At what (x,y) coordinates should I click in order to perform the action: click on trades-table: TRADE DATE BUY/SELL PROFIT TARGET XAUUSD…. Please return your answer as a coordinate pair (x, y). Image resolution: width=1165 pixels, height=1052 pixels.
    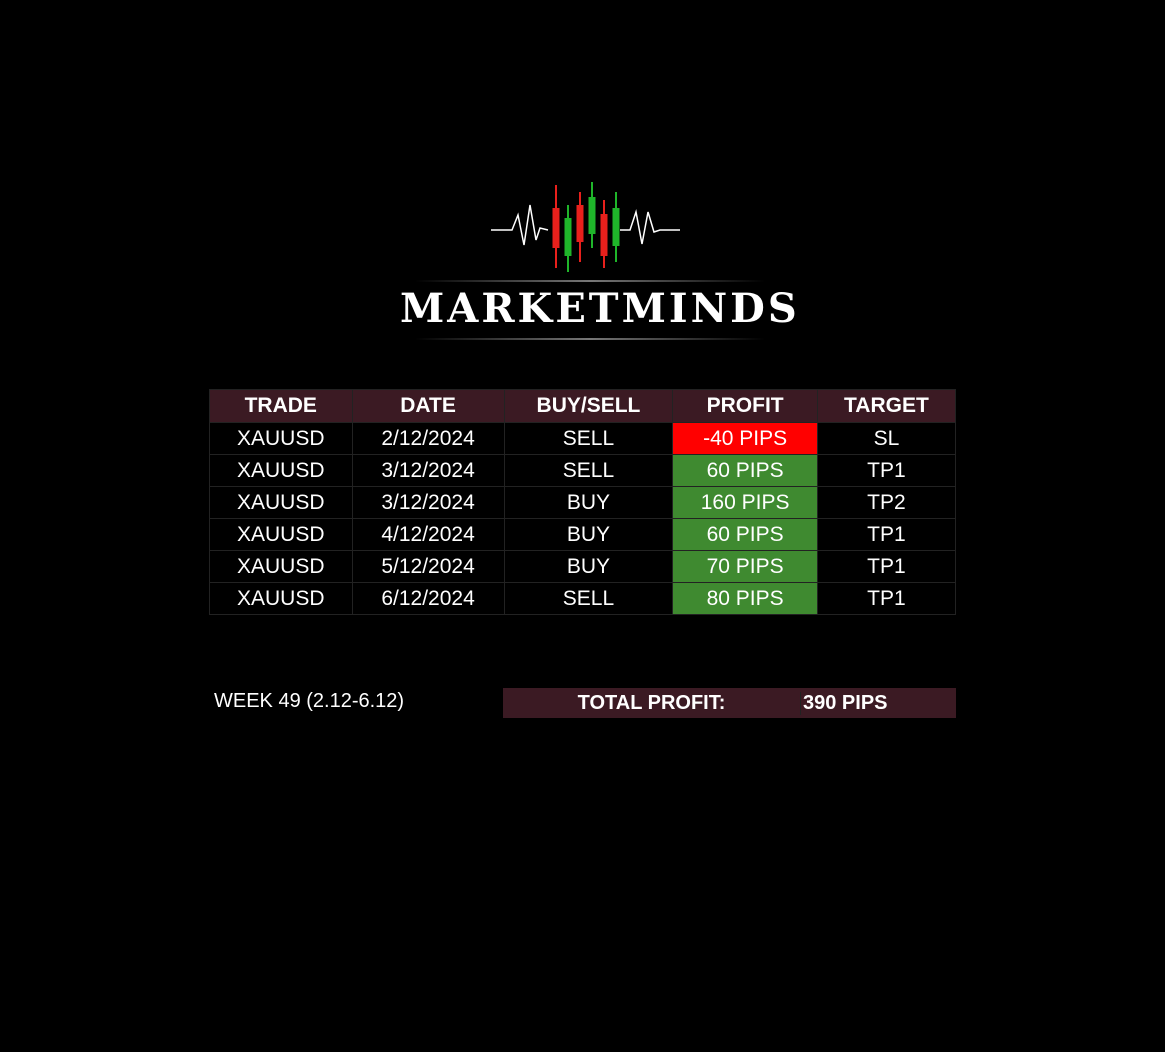
    Looking at the image, I should click on (583, 502).